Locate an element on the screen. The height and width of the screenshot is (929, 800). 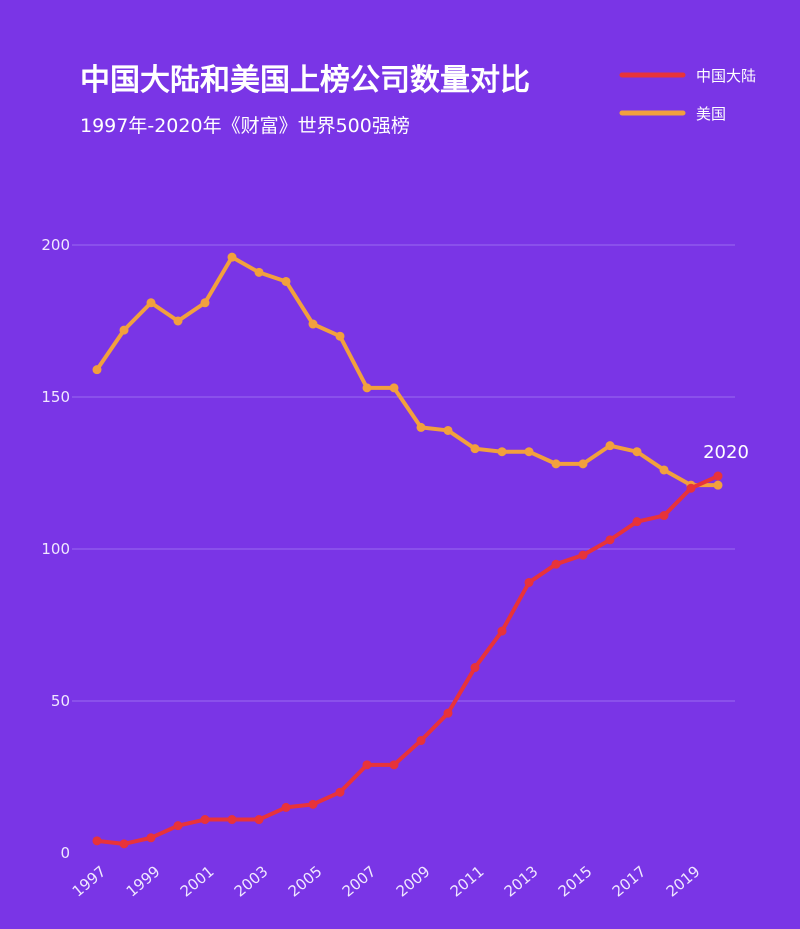
legend: 中国大陆 美国 is located at coordinates (687, 95).